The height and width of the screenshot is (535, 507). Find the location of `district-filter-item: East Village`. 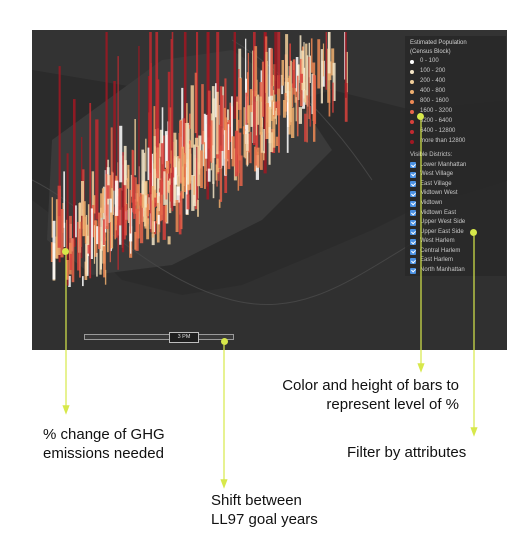

district-filter-item: East Village is located at coordinates (455, 185).